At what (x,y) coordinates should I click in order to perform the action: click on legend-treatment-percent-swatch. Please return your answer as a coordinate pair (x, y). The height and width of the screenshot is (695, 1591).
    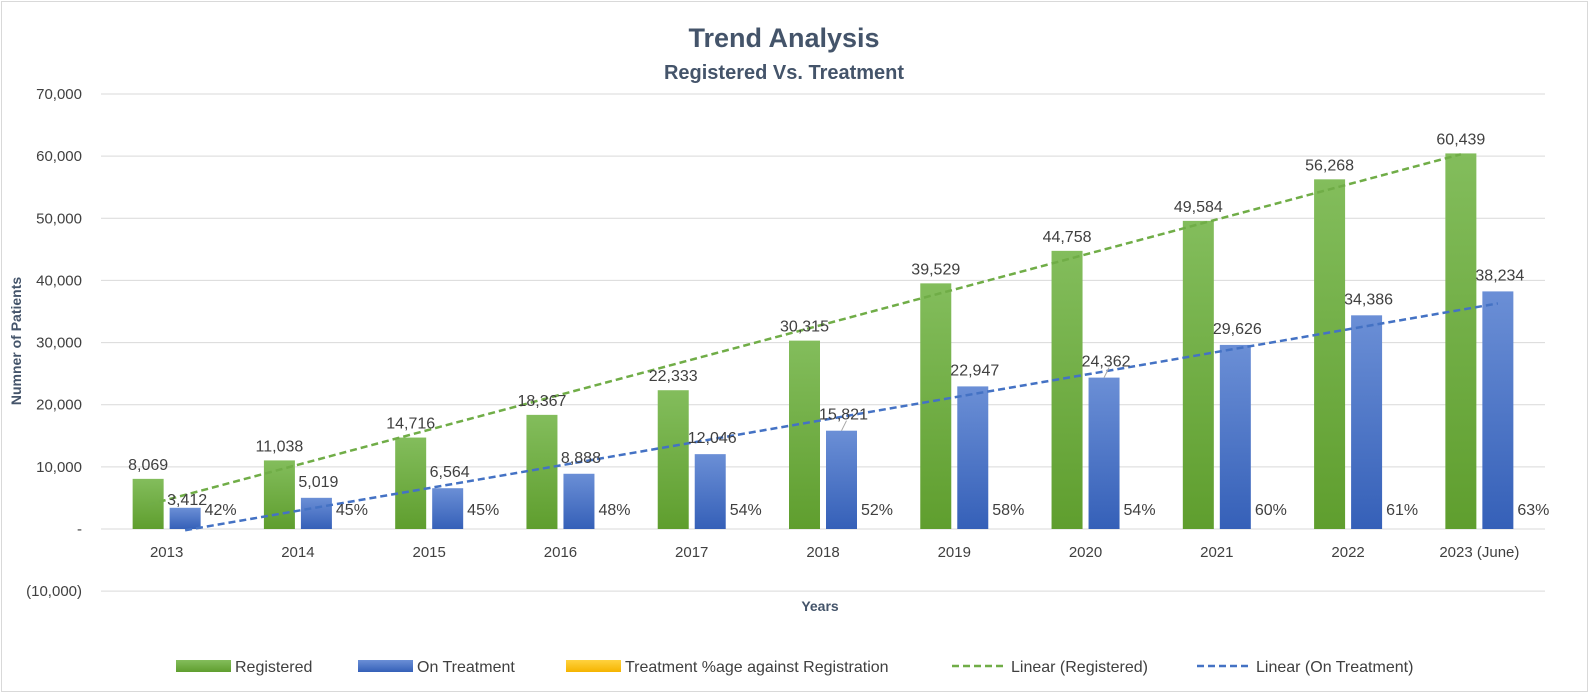
    Looking at the image, I should click on (593, 666).